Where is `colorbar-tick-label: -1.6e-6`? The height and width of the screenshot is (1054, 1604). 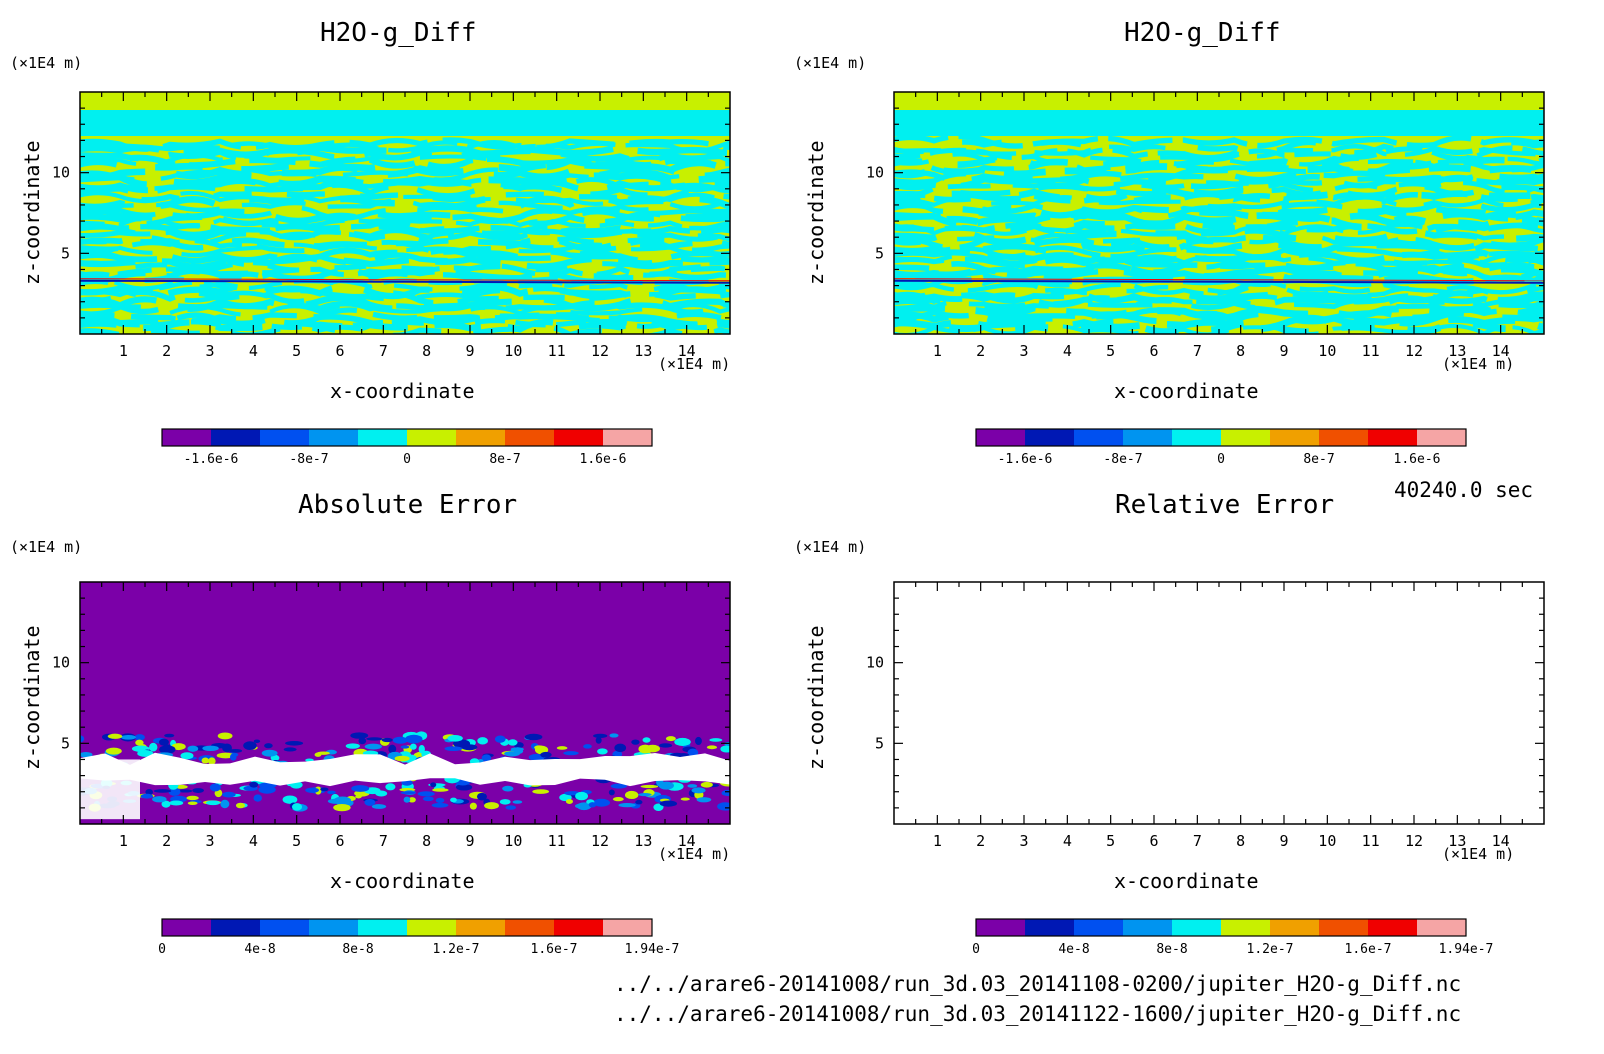 colorbar-tick-label: -1.6e-6 is located at coordinates (211, 459).